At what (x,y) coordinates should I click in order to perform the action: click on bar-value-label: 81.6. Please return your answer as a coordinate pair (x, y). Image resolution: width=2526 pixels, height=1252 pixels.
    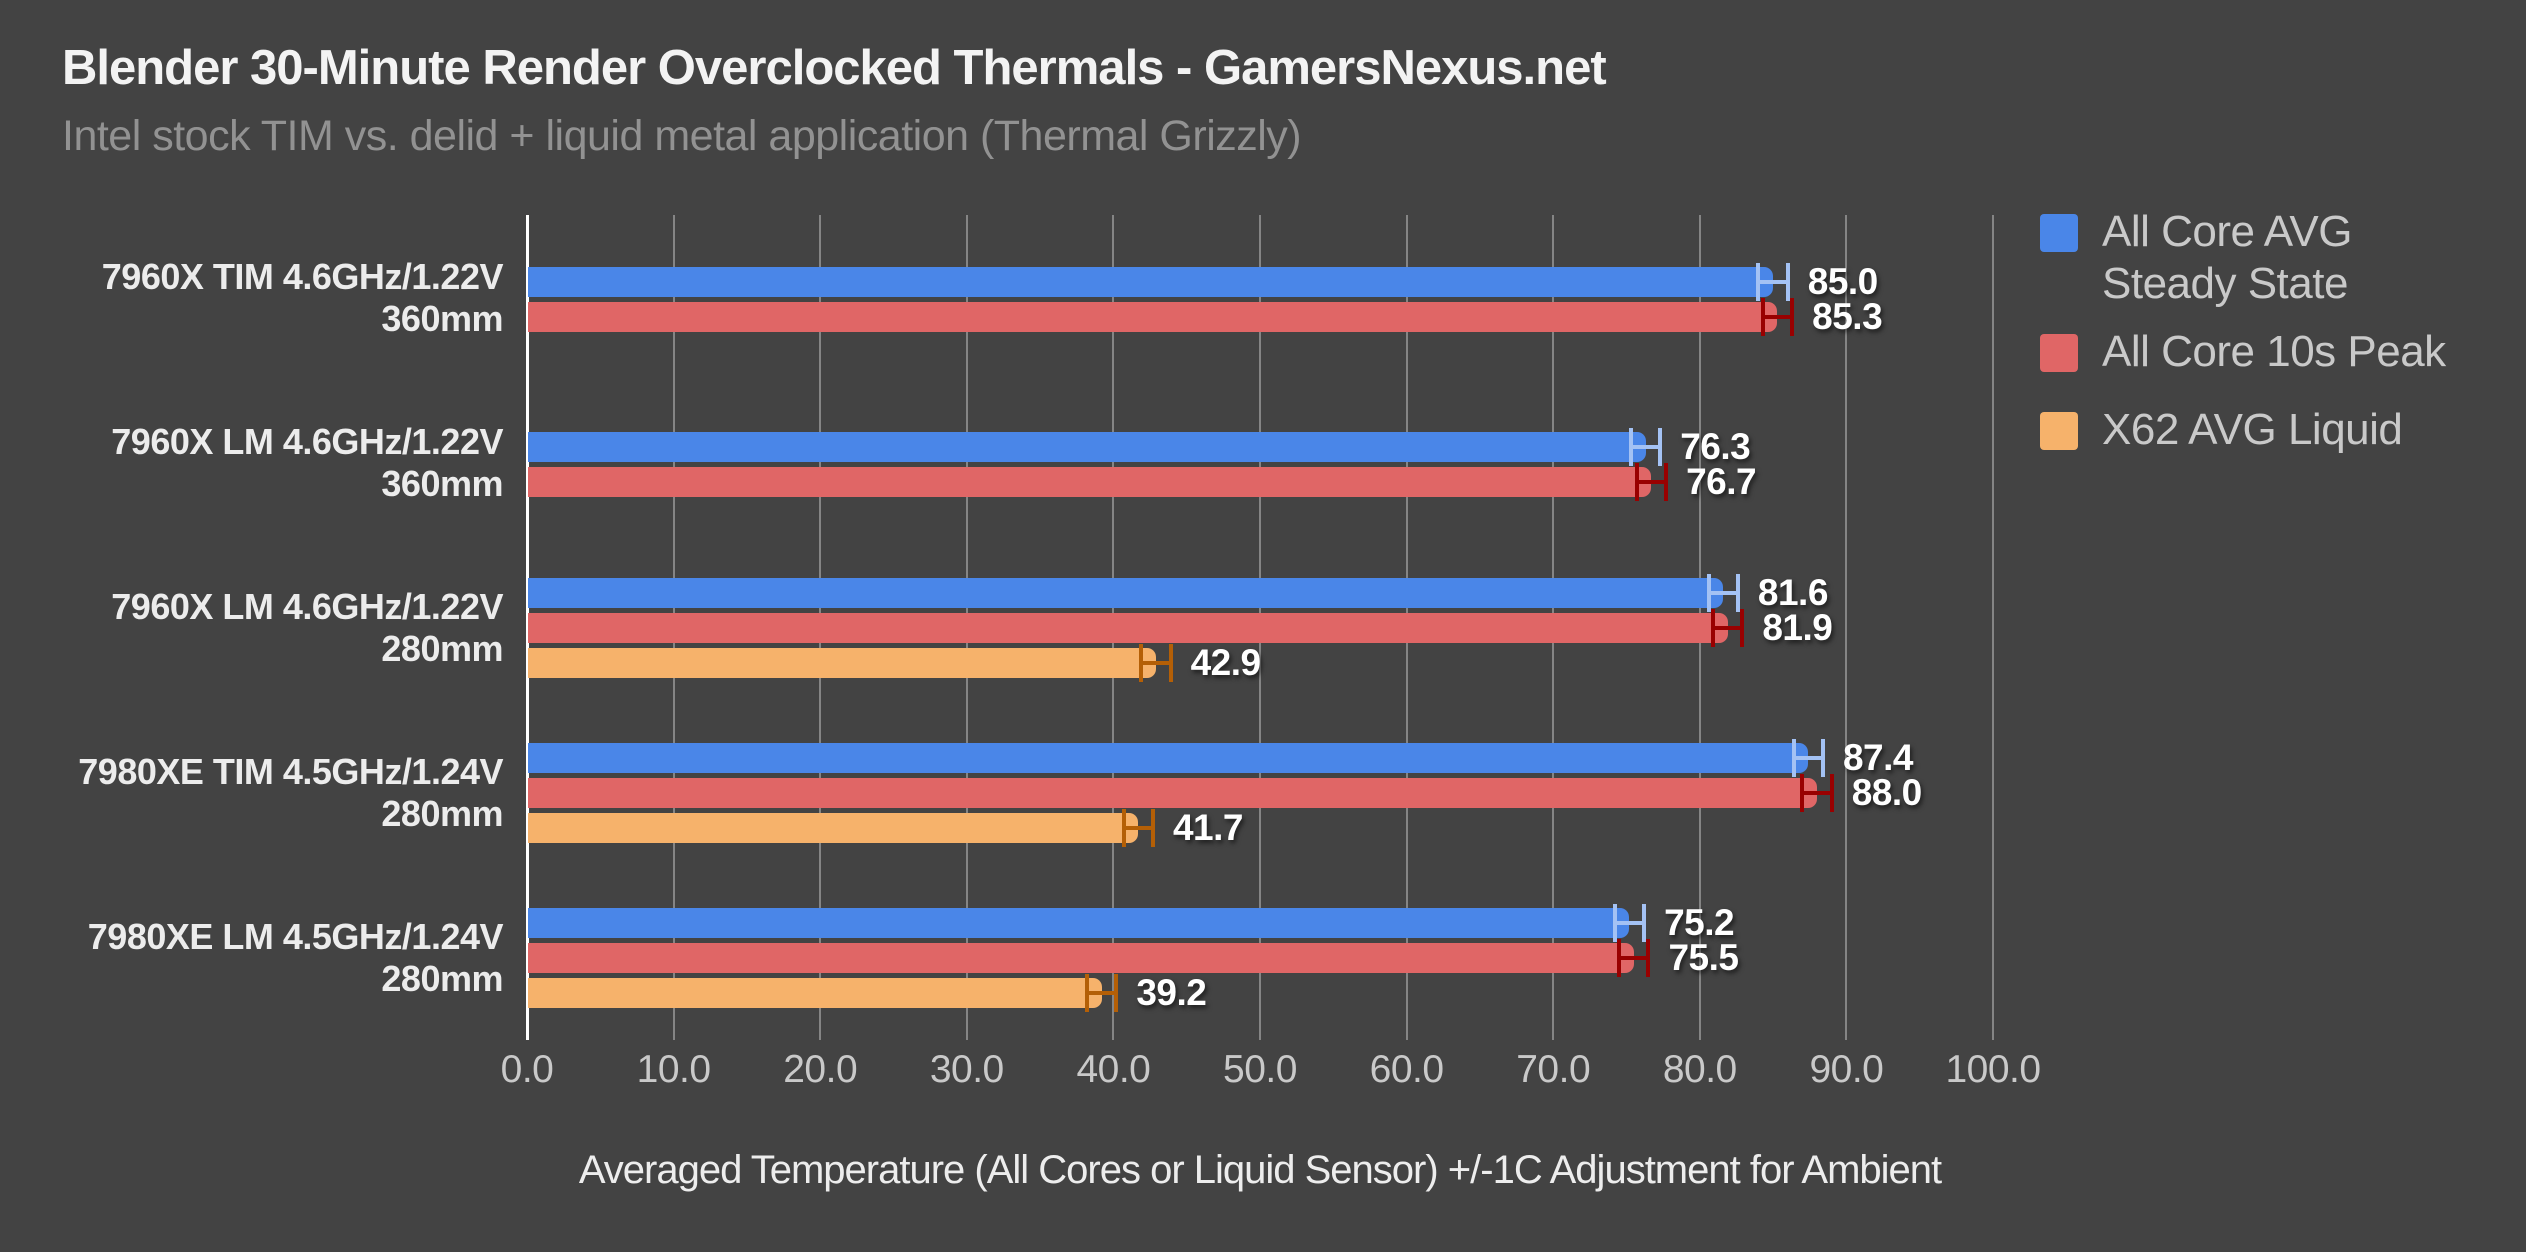
    Looking at the image, I should click on (1793, 592).